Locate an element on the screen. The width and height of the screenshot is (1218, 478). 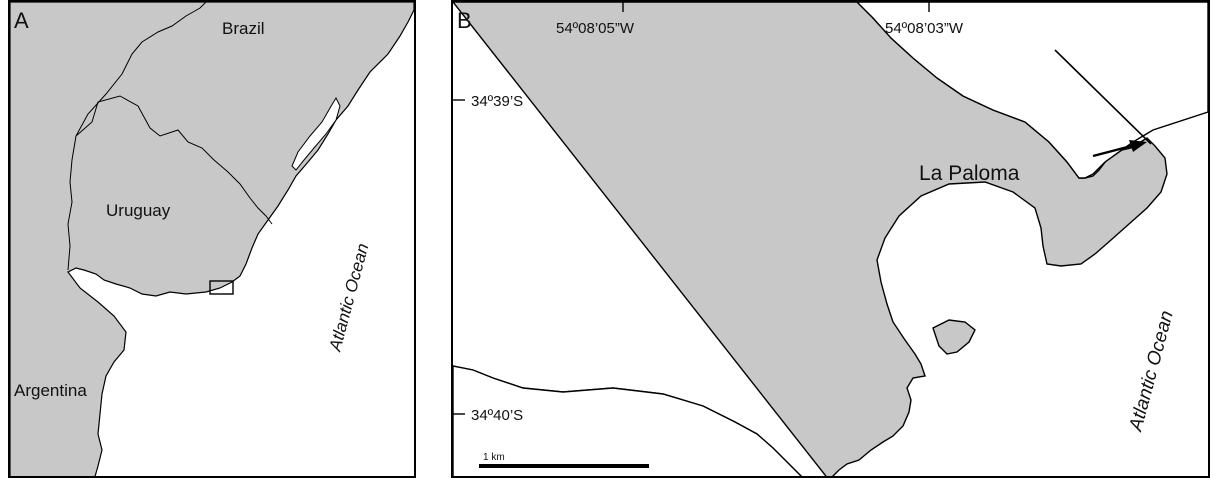
inset-box is located at coordinates (221, 287).